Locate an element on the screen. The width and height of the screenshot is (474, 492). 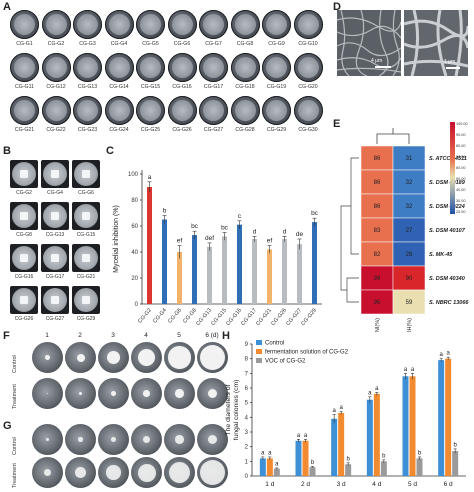
panel-d-sem-left: 4 μm is located at coordinates (369, 43).